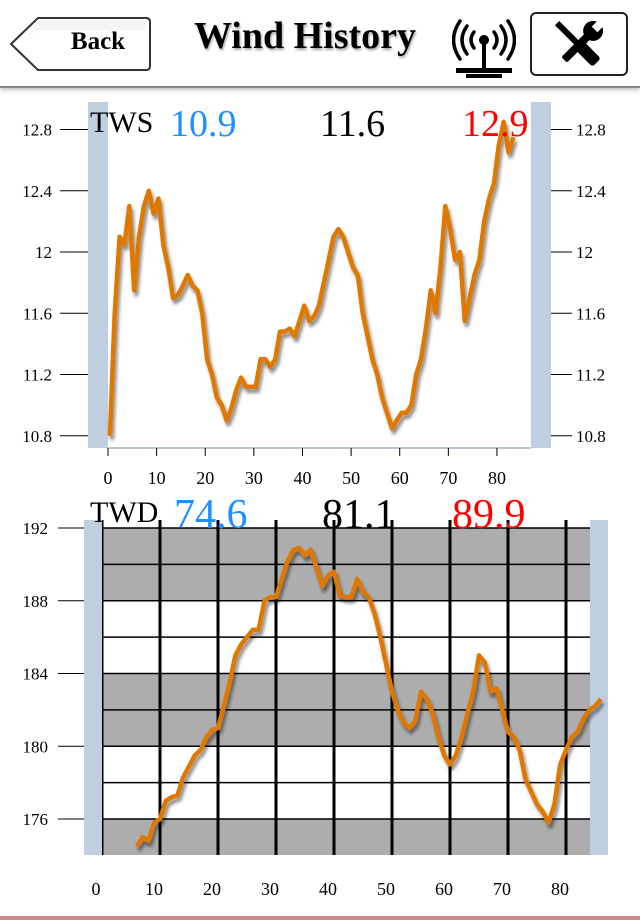  What do you see at coordinates (590, 375) in the screenshot?
I see `tws-y-tick-right: 11.2` at bounding box center [590, 375].